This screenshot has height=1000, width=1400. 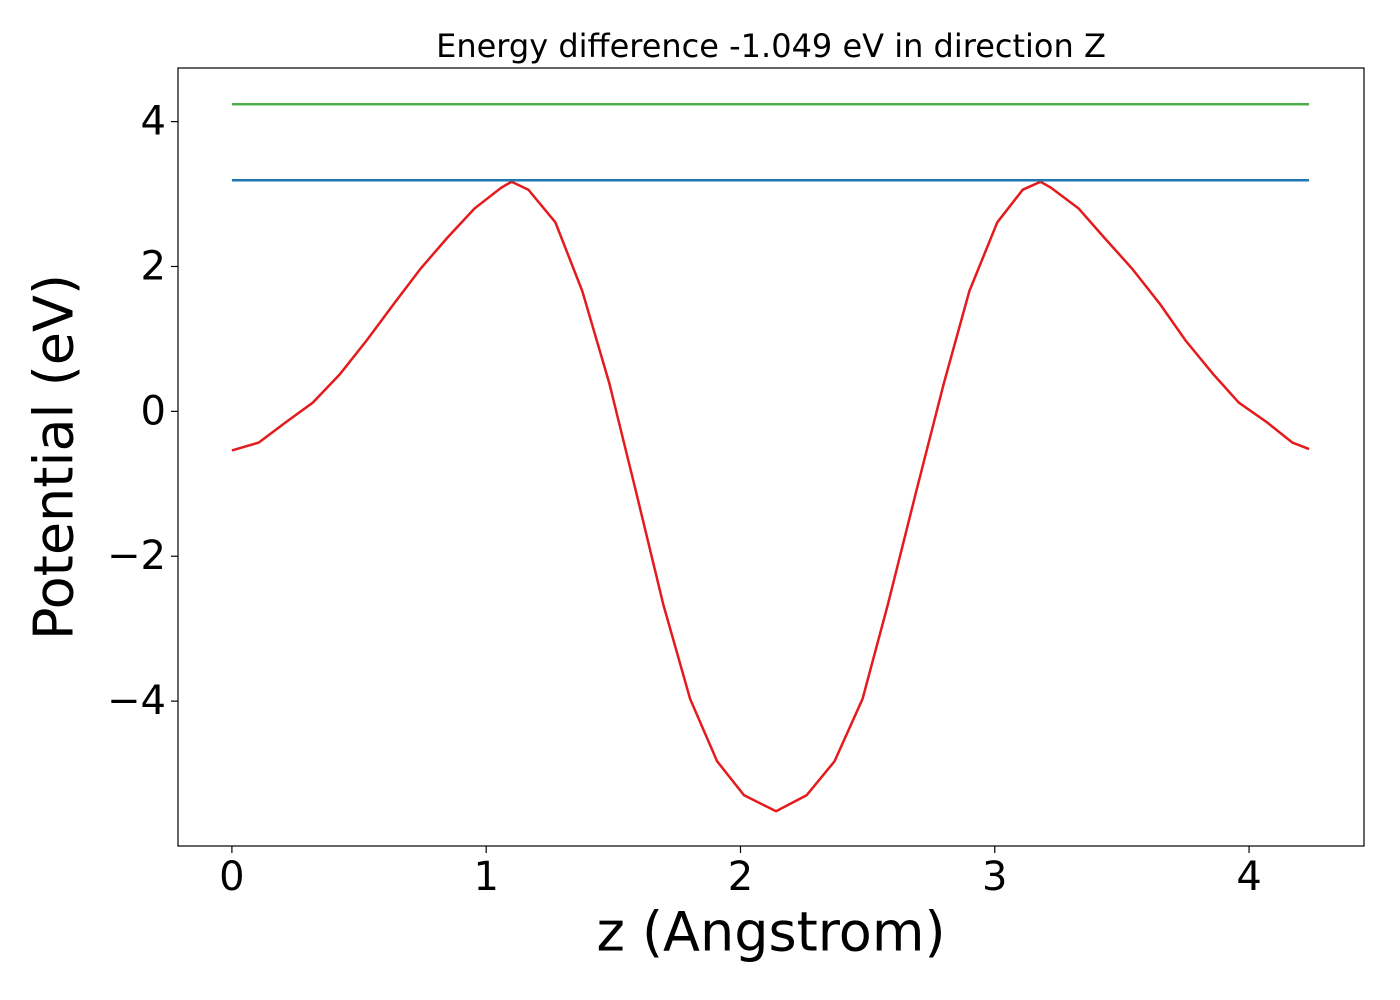 I want to click on y-tick-label: −2, so click(x=136, y=556).